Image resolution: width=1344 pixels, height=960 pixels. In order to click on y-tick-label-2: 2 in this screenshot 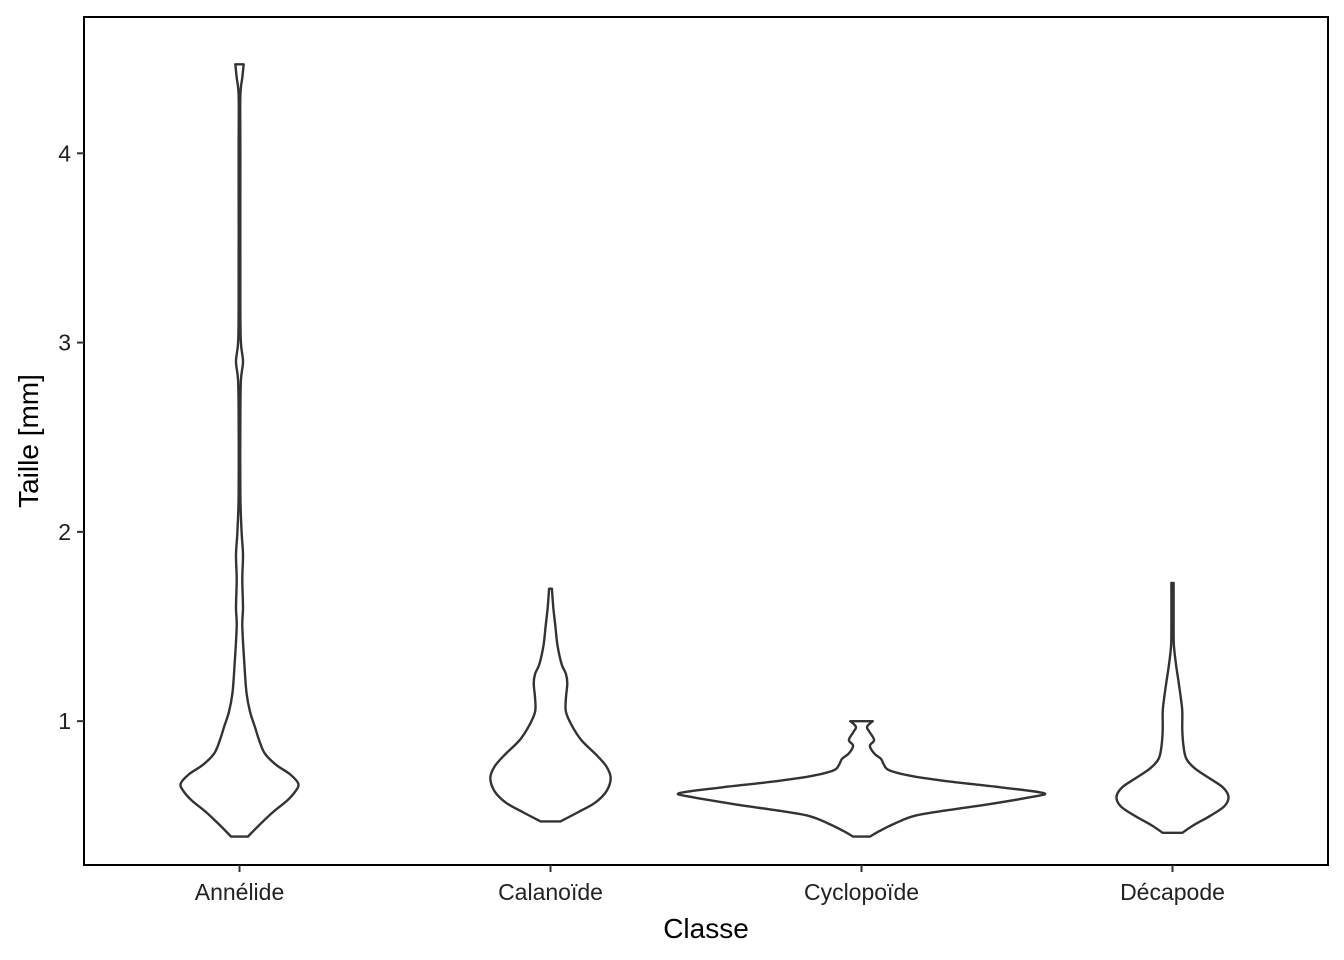, I will do `click(64, 532)`.